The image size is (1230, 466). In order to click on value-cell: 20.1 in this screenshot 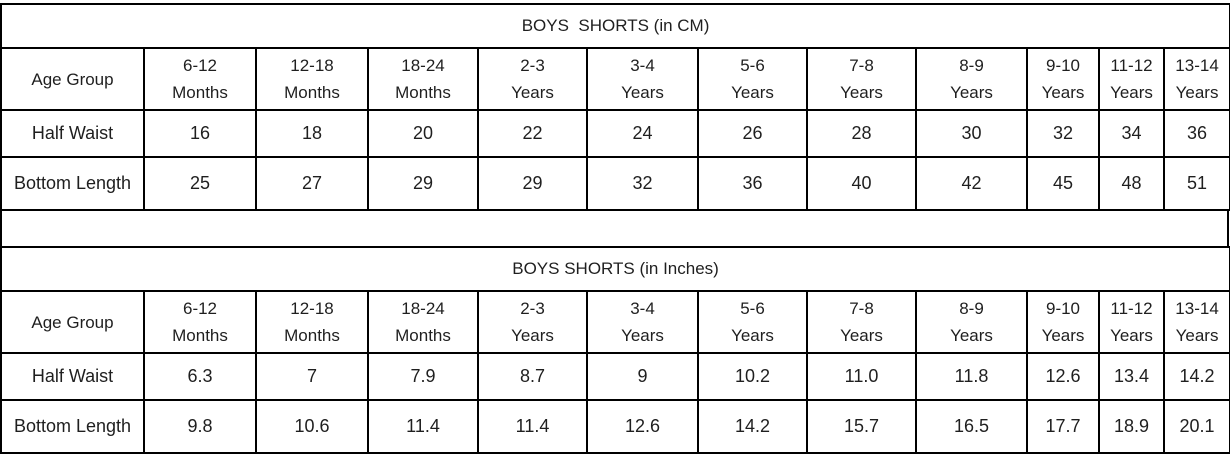, I will do `click(1196, 426)`.